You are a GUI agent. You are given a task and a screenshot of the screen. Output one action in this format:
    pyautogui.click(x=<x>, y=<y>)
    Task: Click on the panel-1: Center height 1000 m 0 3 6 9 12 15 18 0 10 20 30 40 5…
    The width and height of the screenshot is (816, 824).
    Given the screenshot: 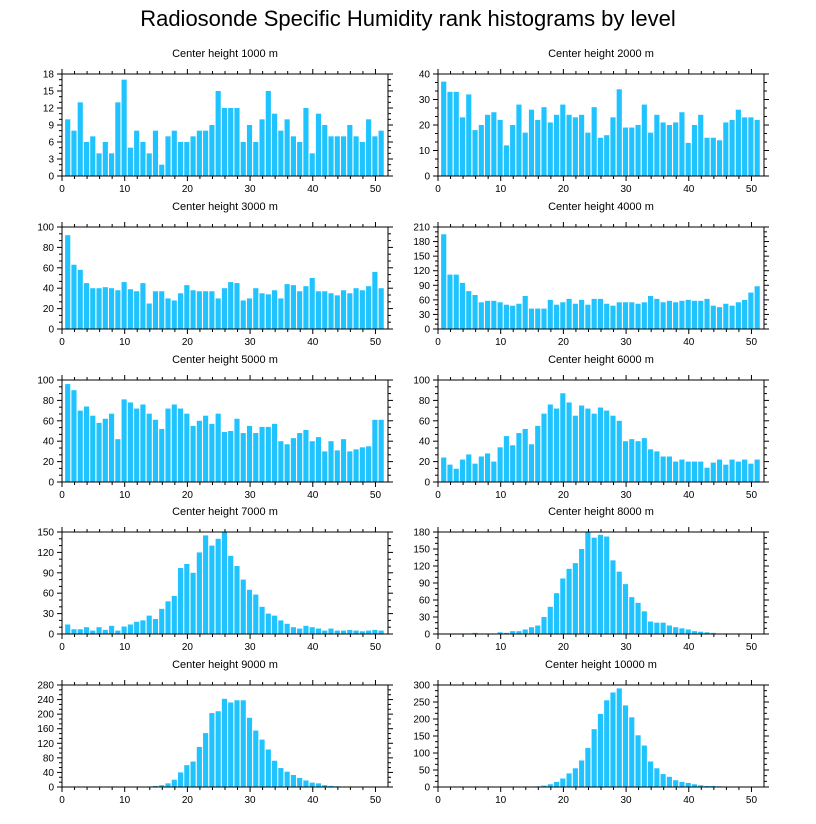 What is the action you would take?
    pyautogui.click(x=218, y=121)
    